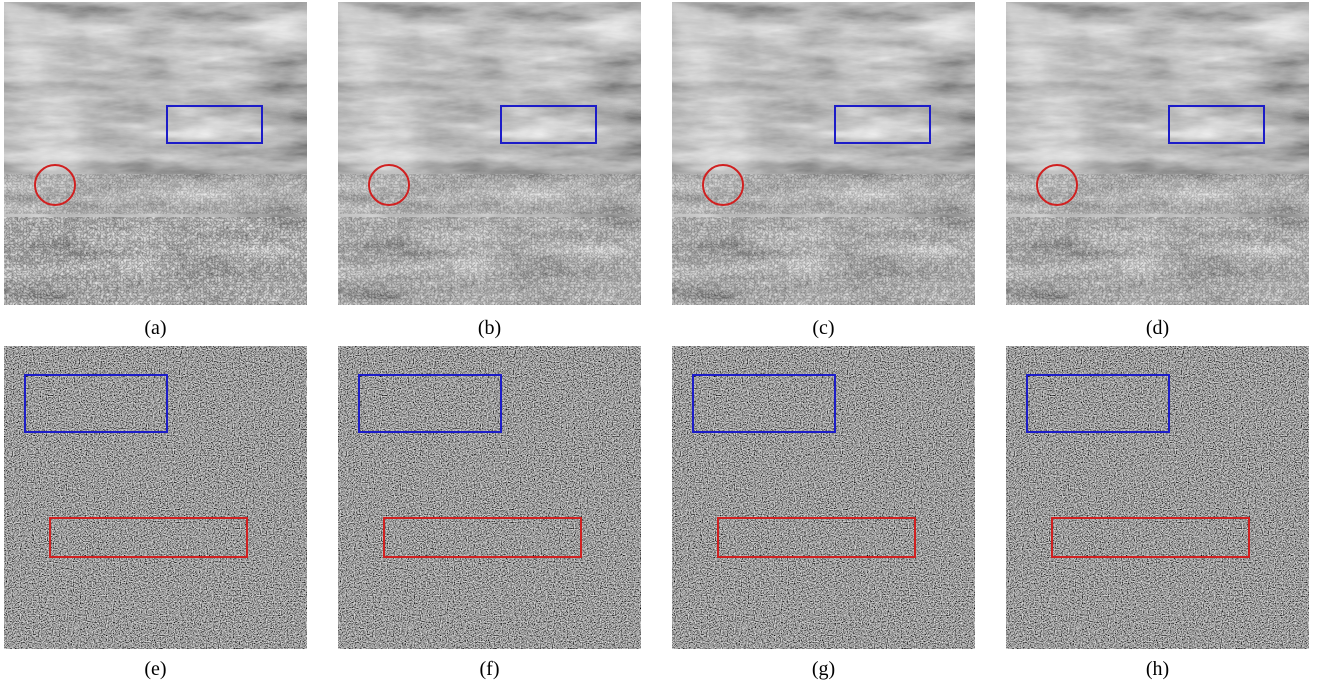  Describe the element at coordinates (155, 669) in the screenshot. I see `caption: (e)` at that location.